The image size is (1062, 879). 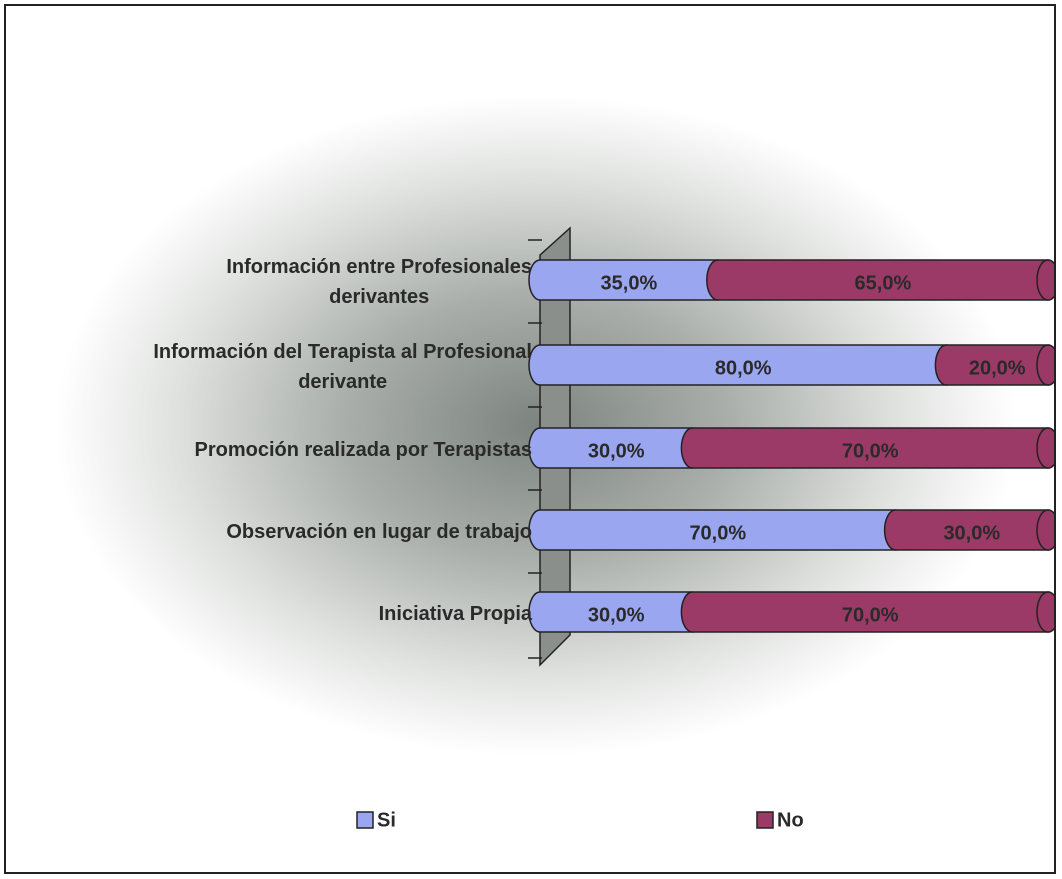 I want to click on value-label: 35,0%, so click(x=629, y=283).